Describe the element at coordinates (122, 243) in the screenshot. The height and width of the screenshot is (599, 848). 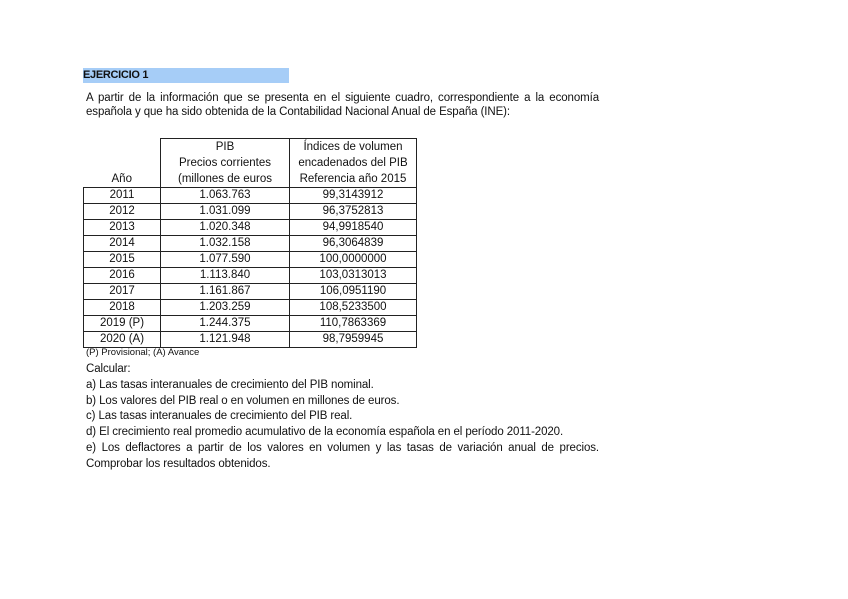
I see `cell-year: 2014` at that location.